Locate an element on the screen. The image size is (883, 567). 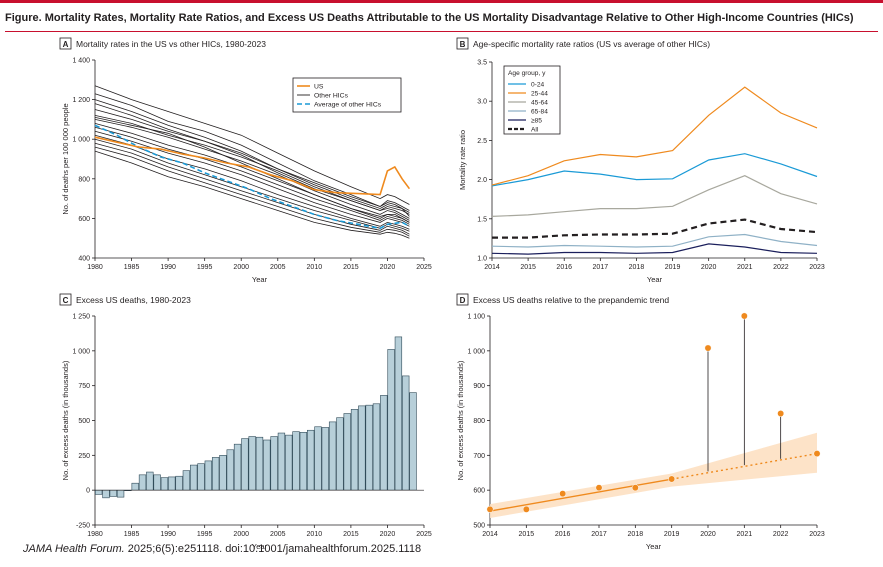
panel-a-letter-box is located at coordinates (65, 43).